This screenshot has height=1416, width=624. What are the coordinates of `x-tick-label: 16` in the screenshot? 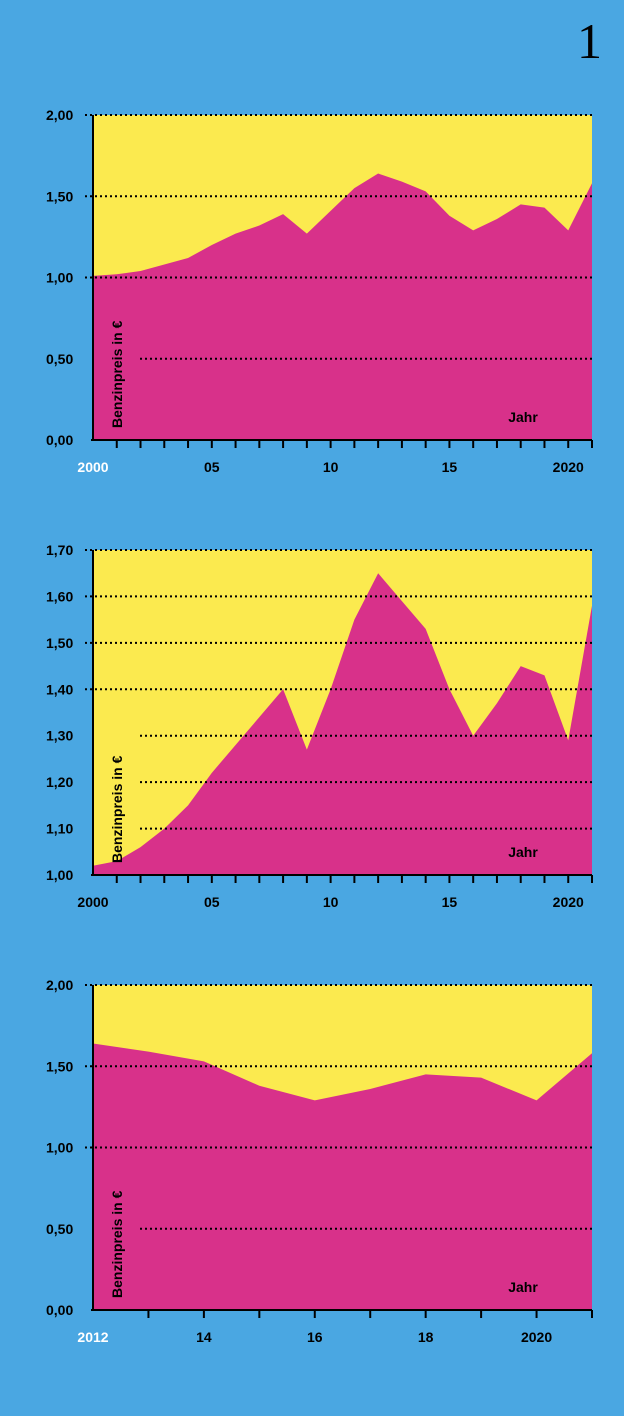 It's located at (315, 1337).